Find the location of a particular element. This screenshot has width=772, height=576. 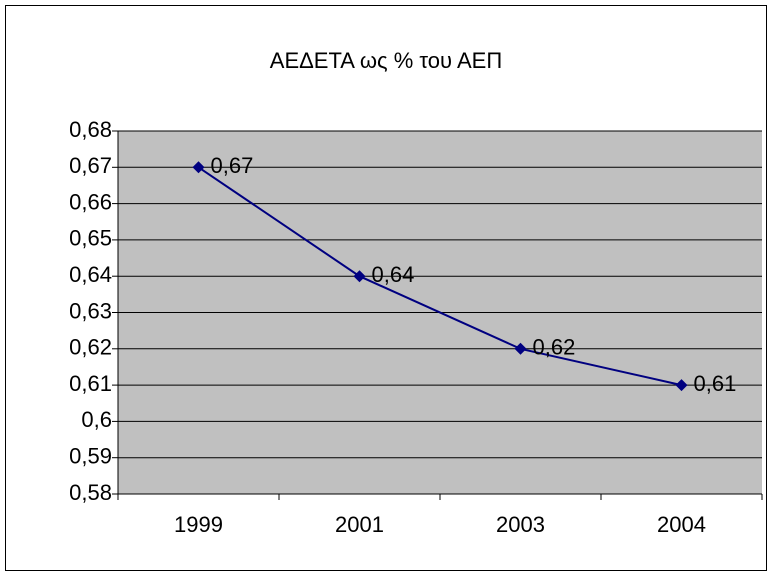

y-tick-label: 0,67 is located at coordinates (90, 165).